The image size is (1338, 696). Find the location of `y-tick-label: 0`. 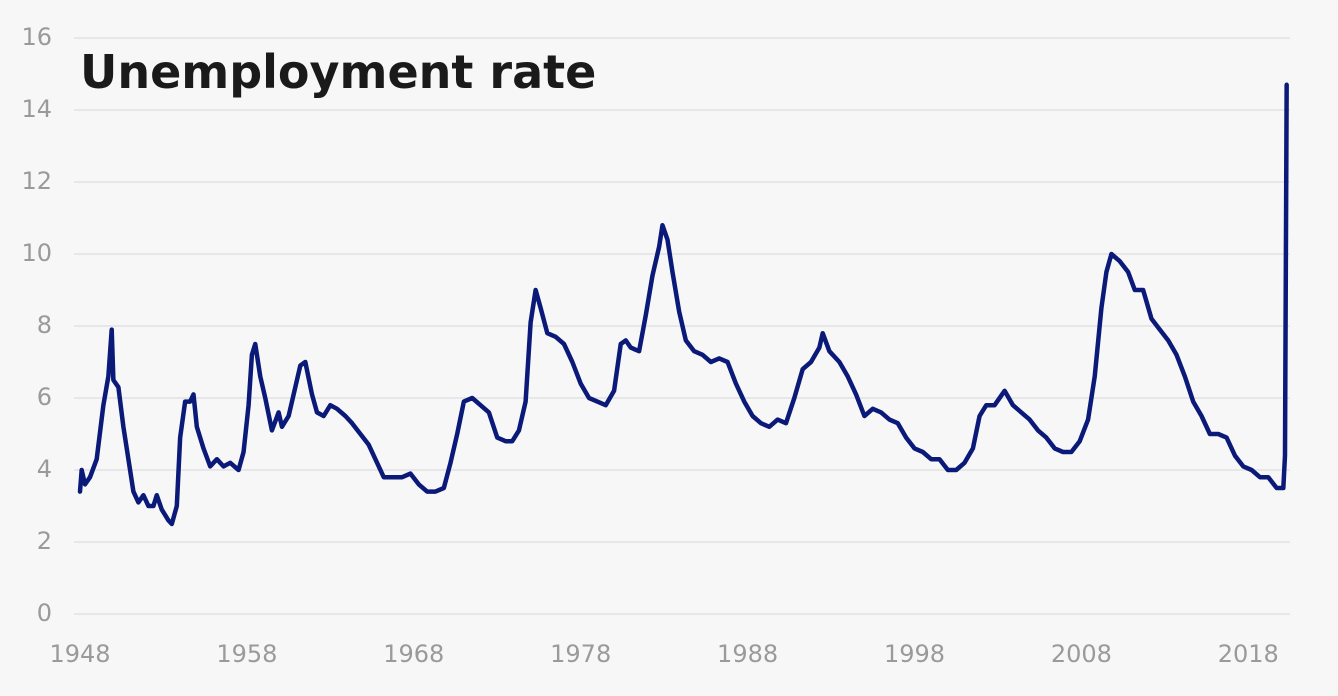

y-tick-label: 0 is located at coordinates (44, 613).